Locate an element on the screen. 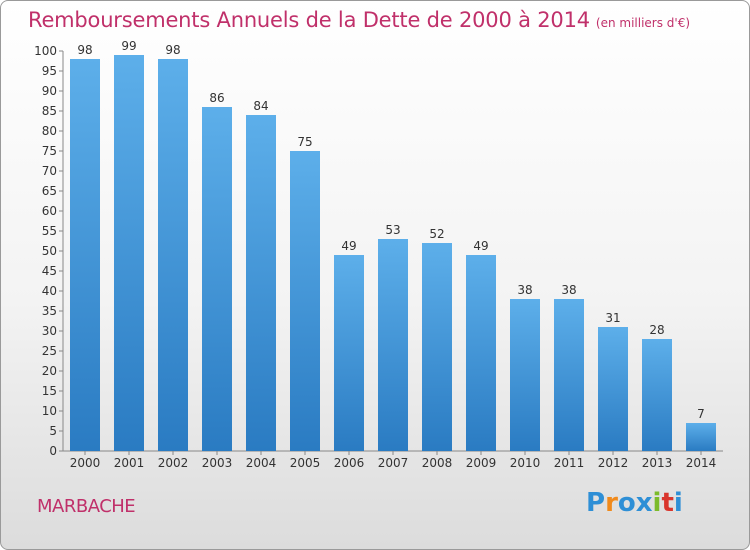 The image size is (750, 550). data-label-2005: 75 is located at coordinates (304, 142).